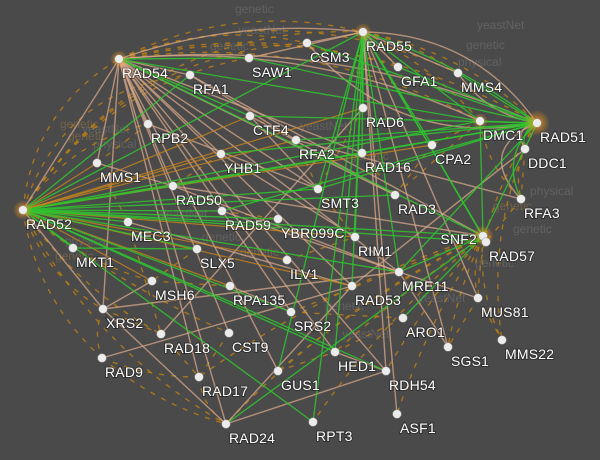  I want to click on node-label: RPB2, so click(169, 138).